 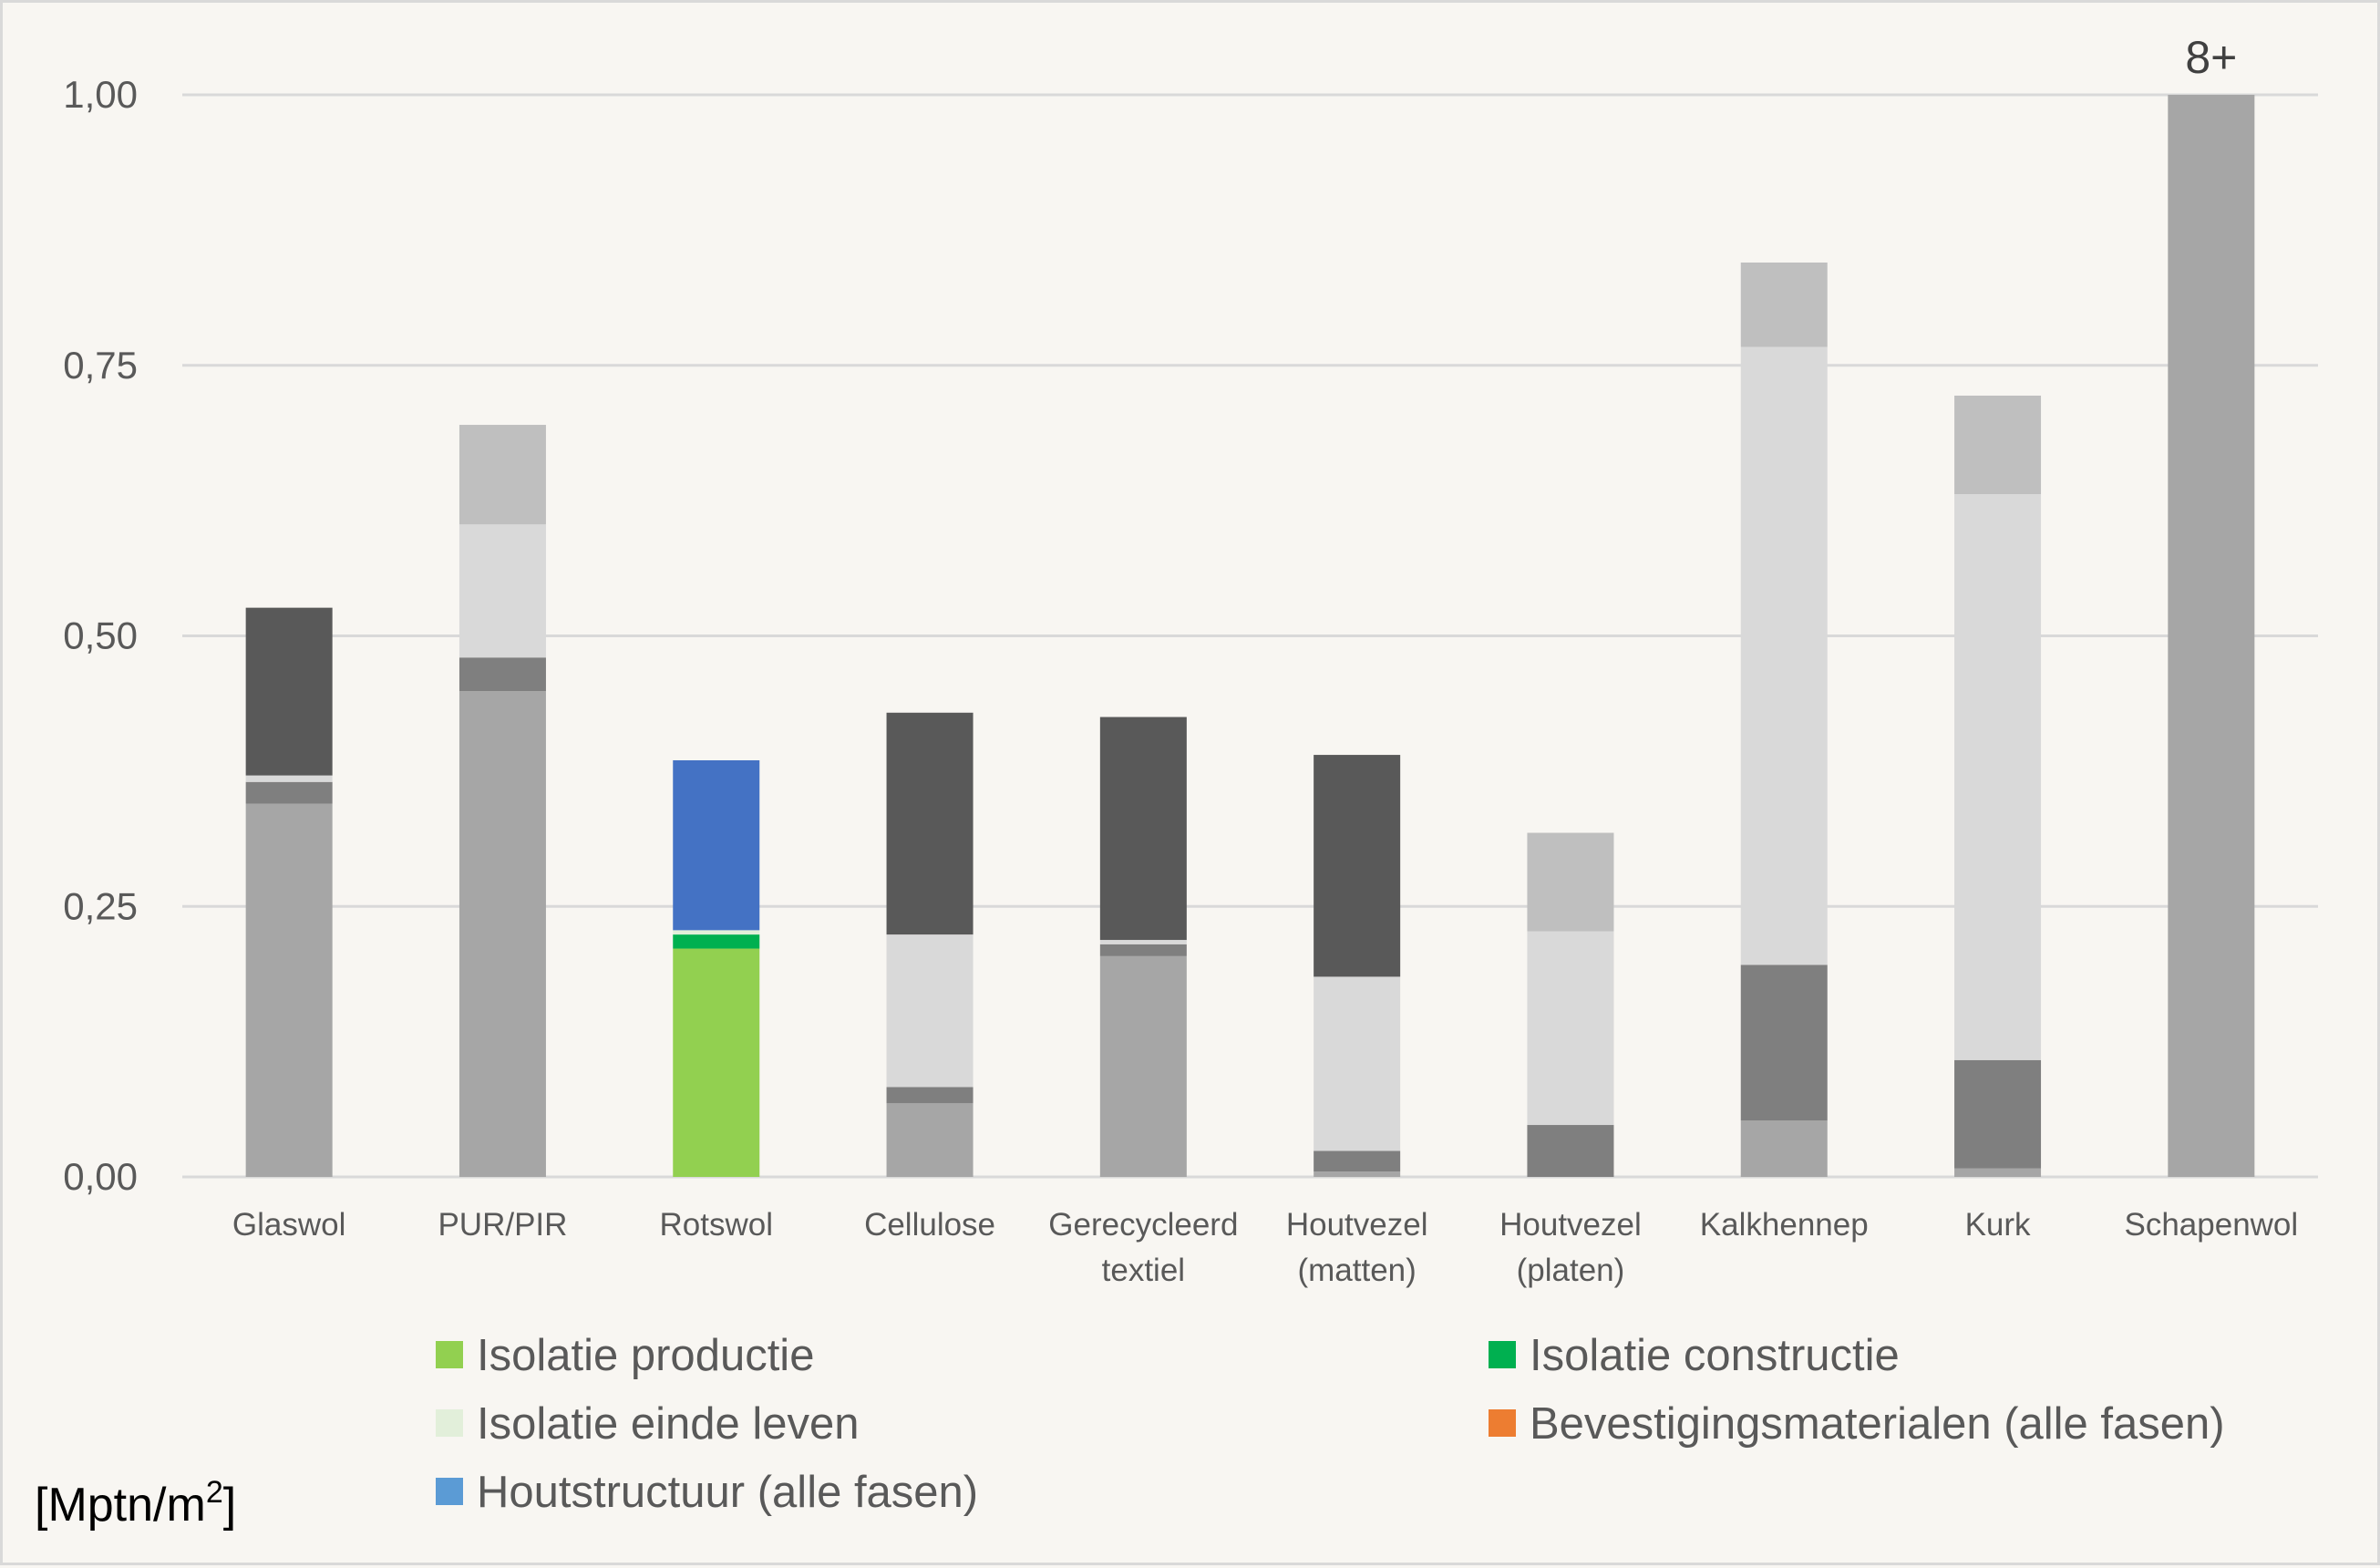 I want to click on y-tick-label: 0,75, so click(x=101, y=365).